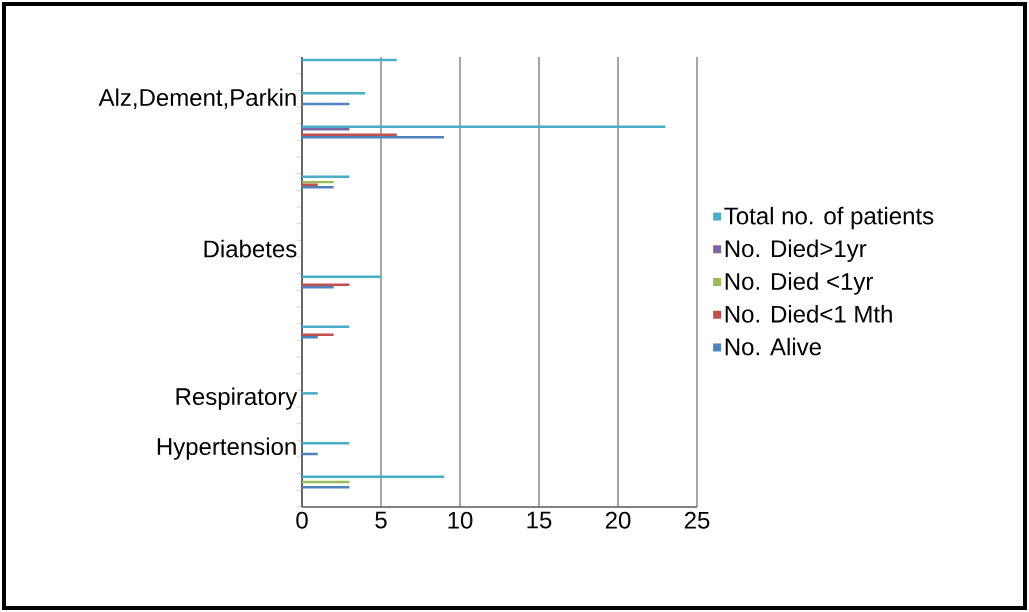  What do you see at coordinates (799, 283) in the screenshot?
I see `legend-label: No. Died <1yr` at bounding box center [799, 283].